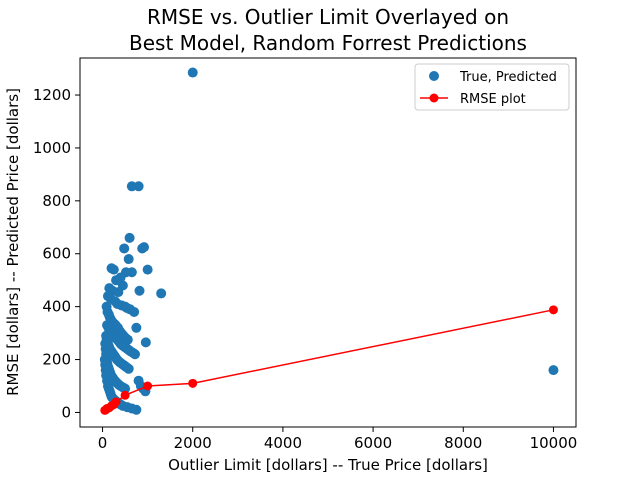 The height and width of the screenshot is (480, 640). Describe the element at coordinates (328, 17) in the screenshot. I see `chart-title-line-1: RMSE vs. Outlier Limit Overlayed on` at that location.